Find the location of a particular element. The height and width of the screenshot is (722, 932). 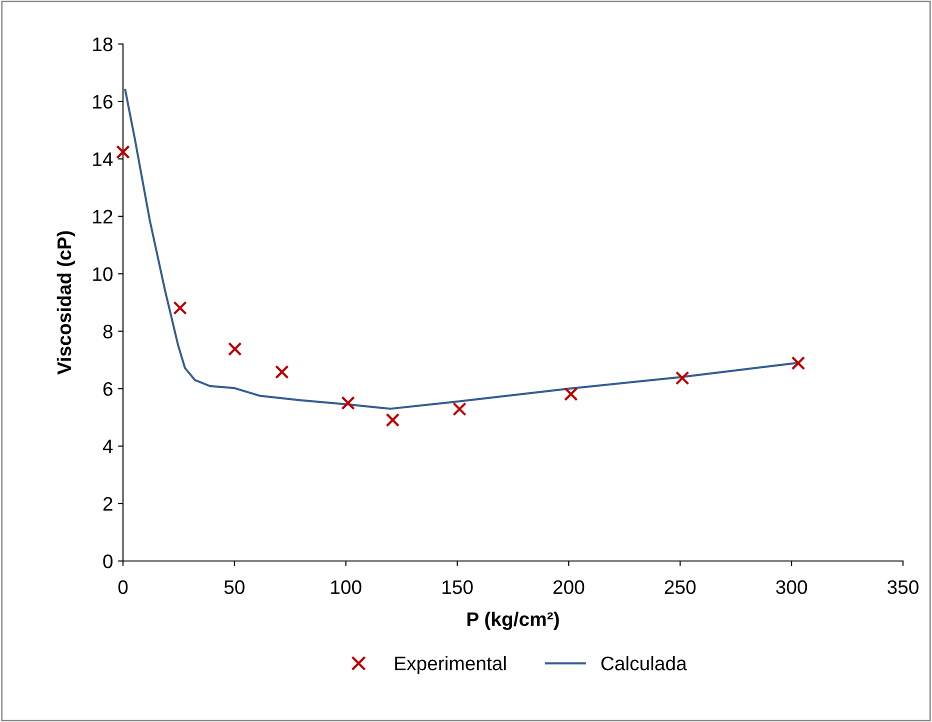

x-tick-label: 200 is located at coordinates (568, 587).